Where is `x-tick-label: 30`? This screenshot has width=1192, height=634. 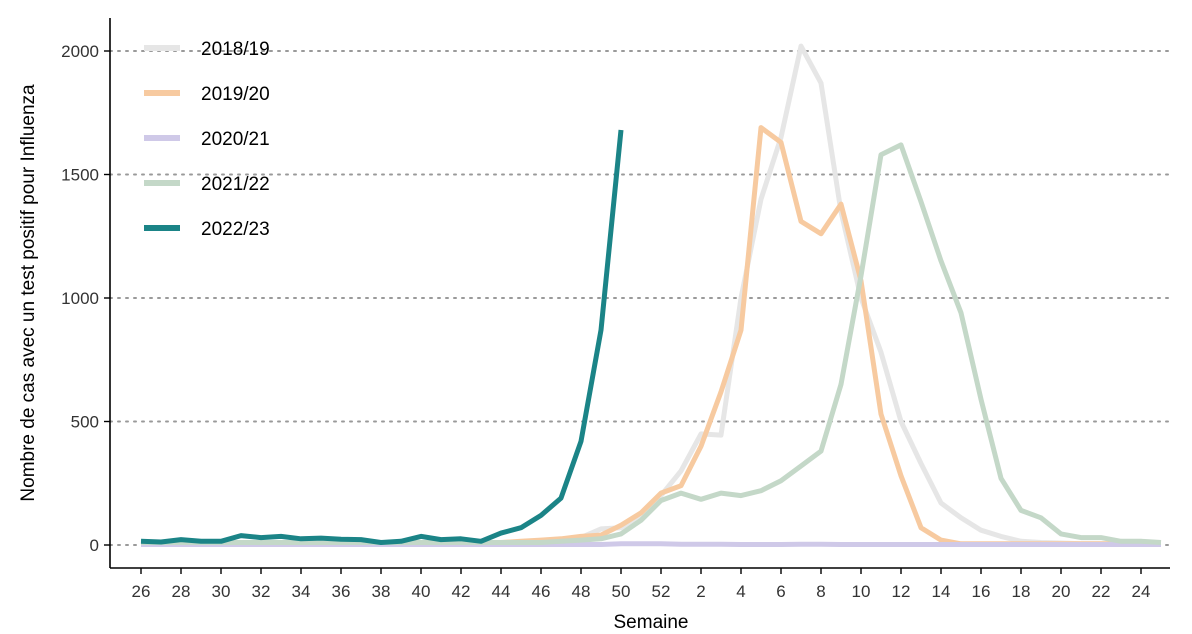 x-tick-label: 30 is located at coordinates (221, 591).